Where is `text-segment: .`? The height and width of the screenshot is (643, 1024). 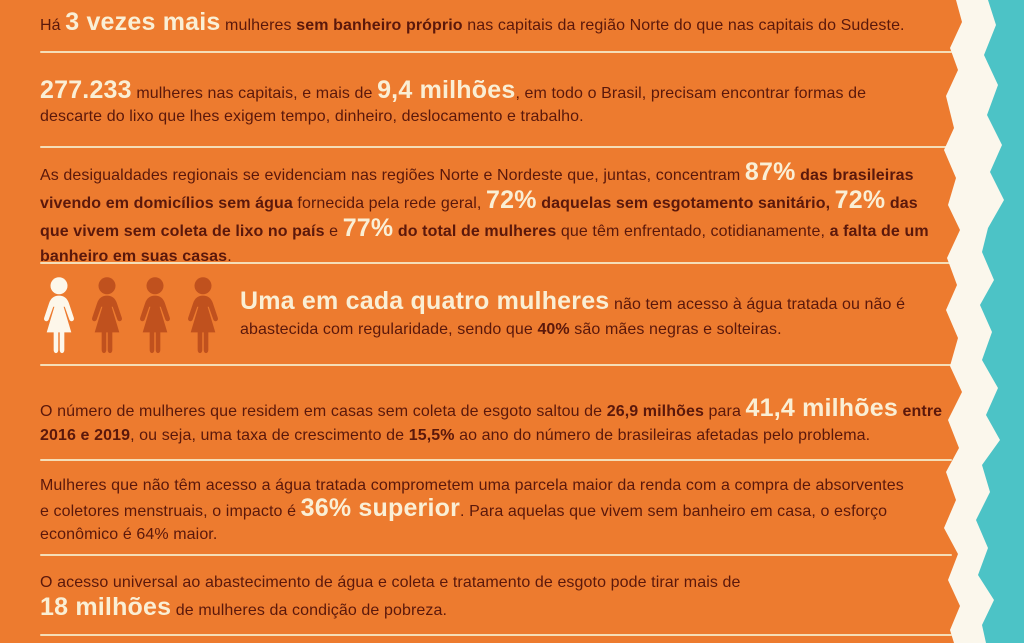
text-segment: . is located at coordinates (229, 256).